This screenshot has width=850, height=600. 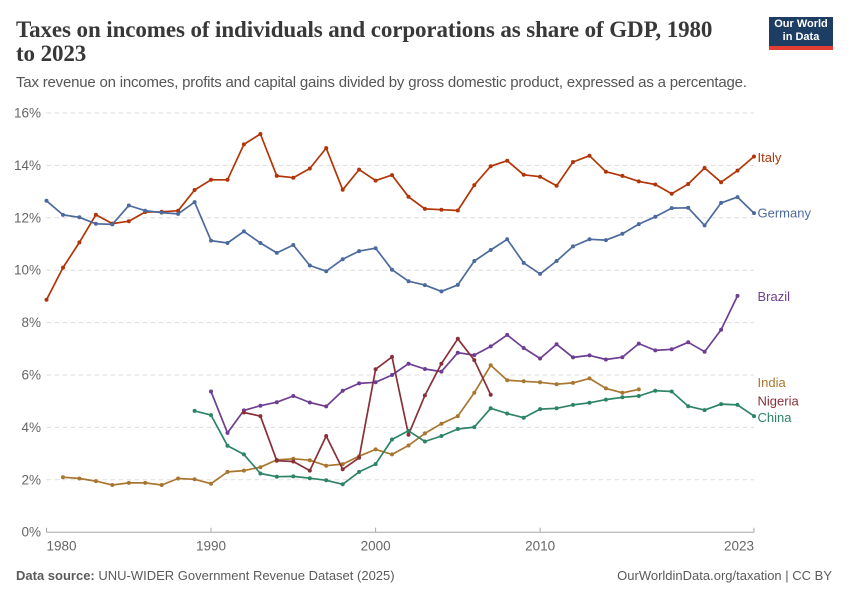 What do you see at coordinates (376, 546) in the screenshot?
I see `svg-text: 2000` at bounding box center [376, 546].